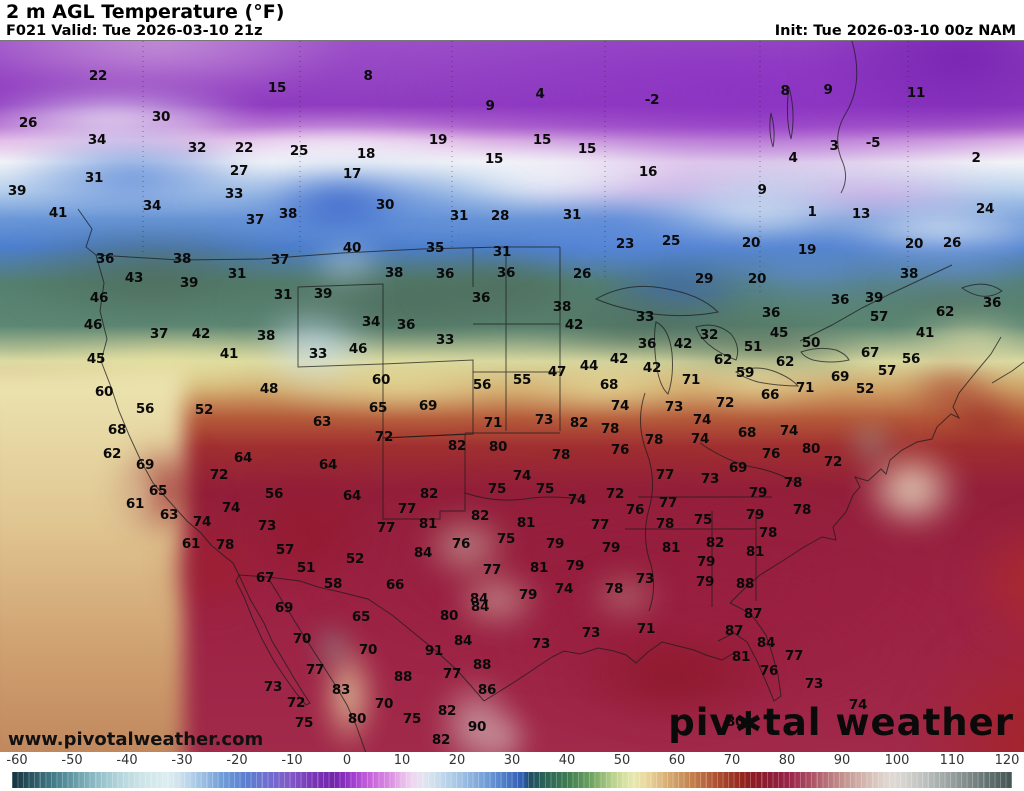  Describe the element at coordinates (182, 760) in the screenshot. I see `colorbar-tick-label: -30` at that location.